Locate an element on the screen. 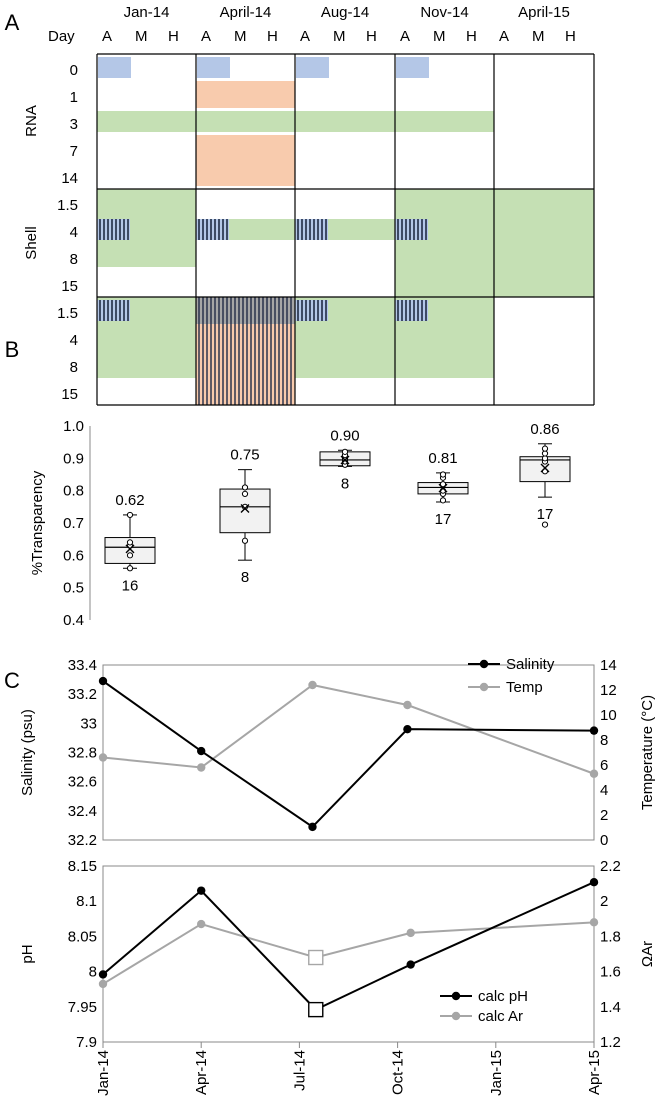  y-tick-label: 0.8 is located at coordinates (73, 491).